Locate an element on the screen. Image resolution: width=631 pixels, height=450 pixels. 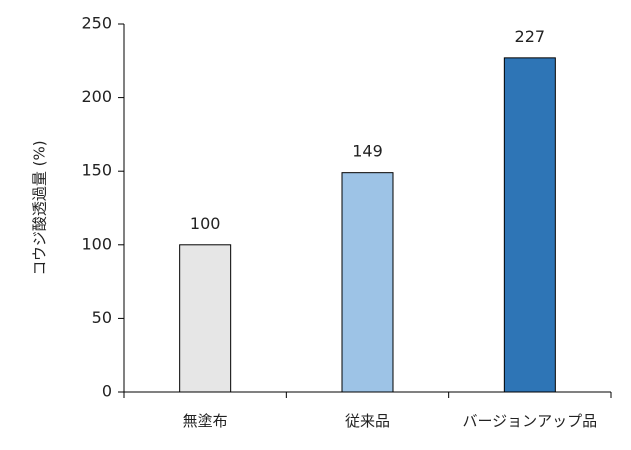
data-label: 149 is located at coordinates (367, 151).